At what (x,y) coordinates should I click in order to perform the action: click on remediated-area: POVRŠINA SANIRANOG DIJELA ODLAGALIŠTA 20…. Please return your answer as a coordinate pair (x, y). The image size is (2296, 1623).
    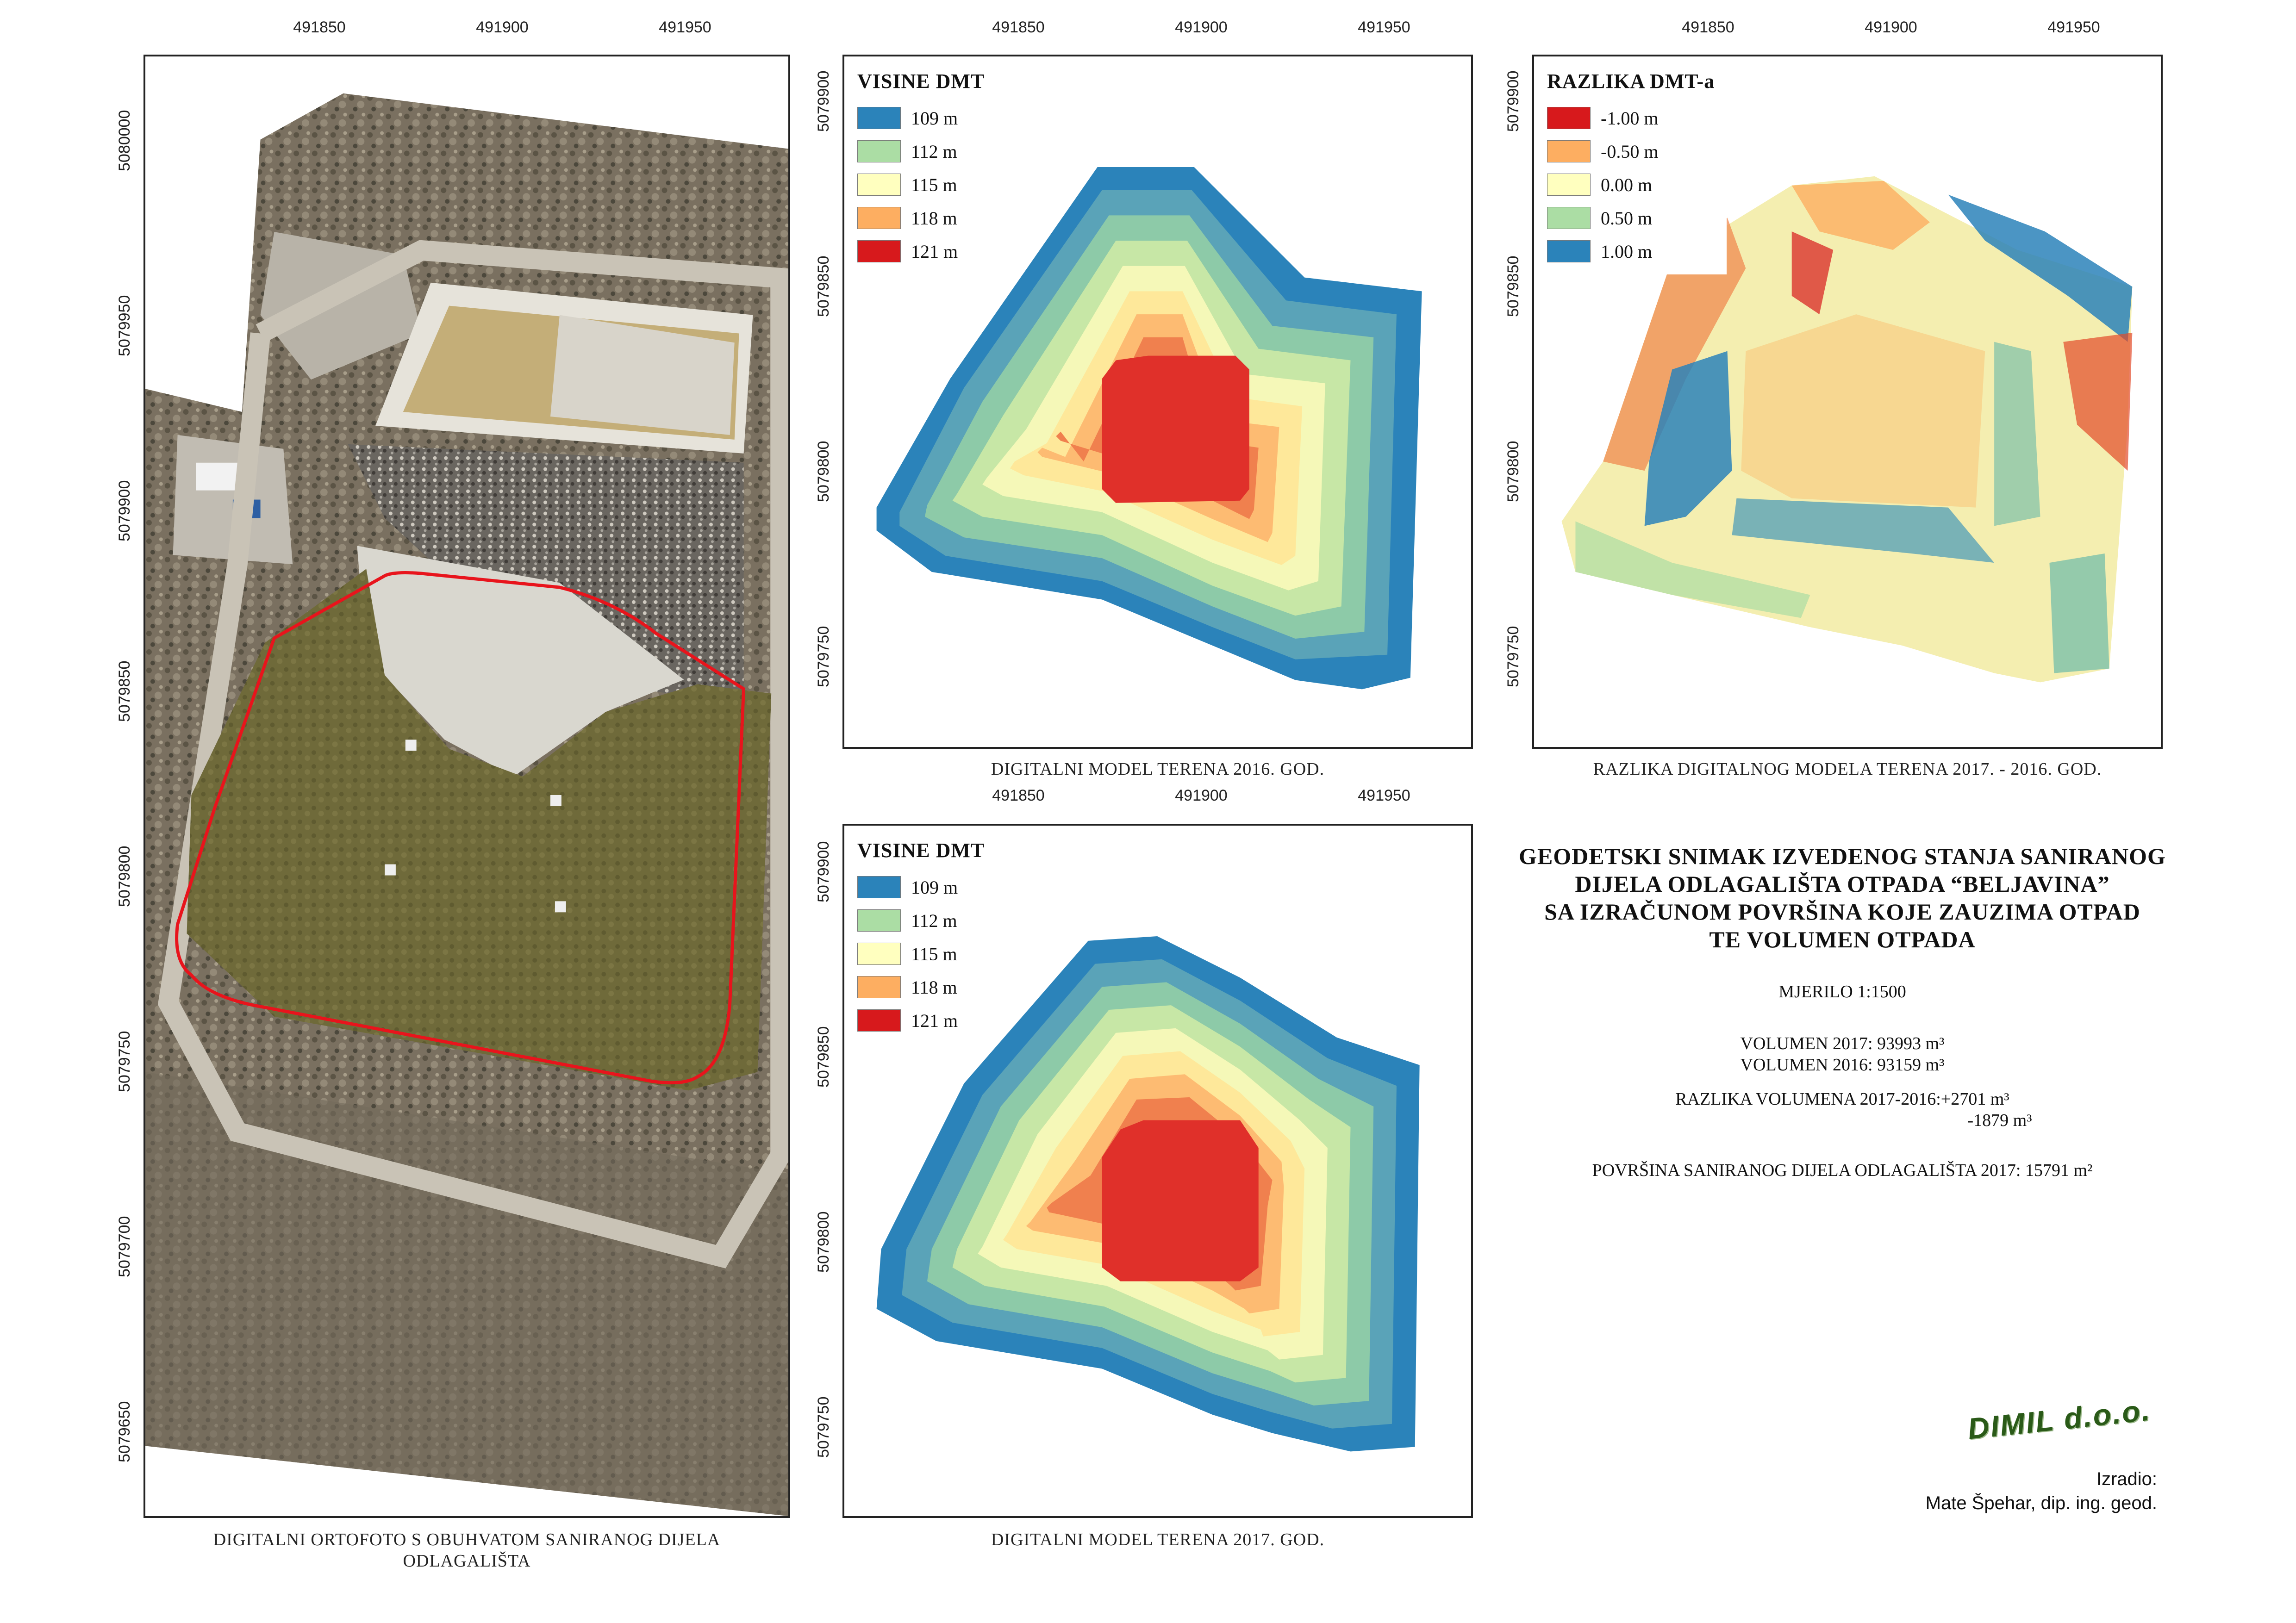
    Looking at the image, I should click on (1842, 1170).